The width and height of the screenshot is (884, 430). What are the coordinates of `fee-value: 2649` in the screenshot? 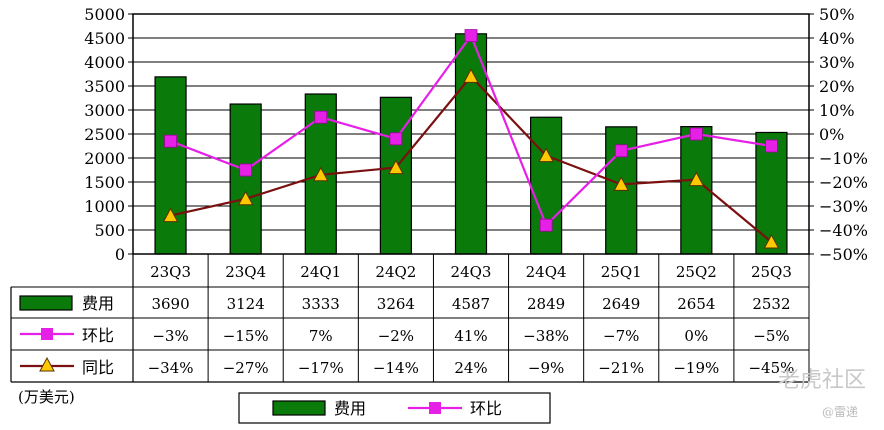 It's located at (621, 304).